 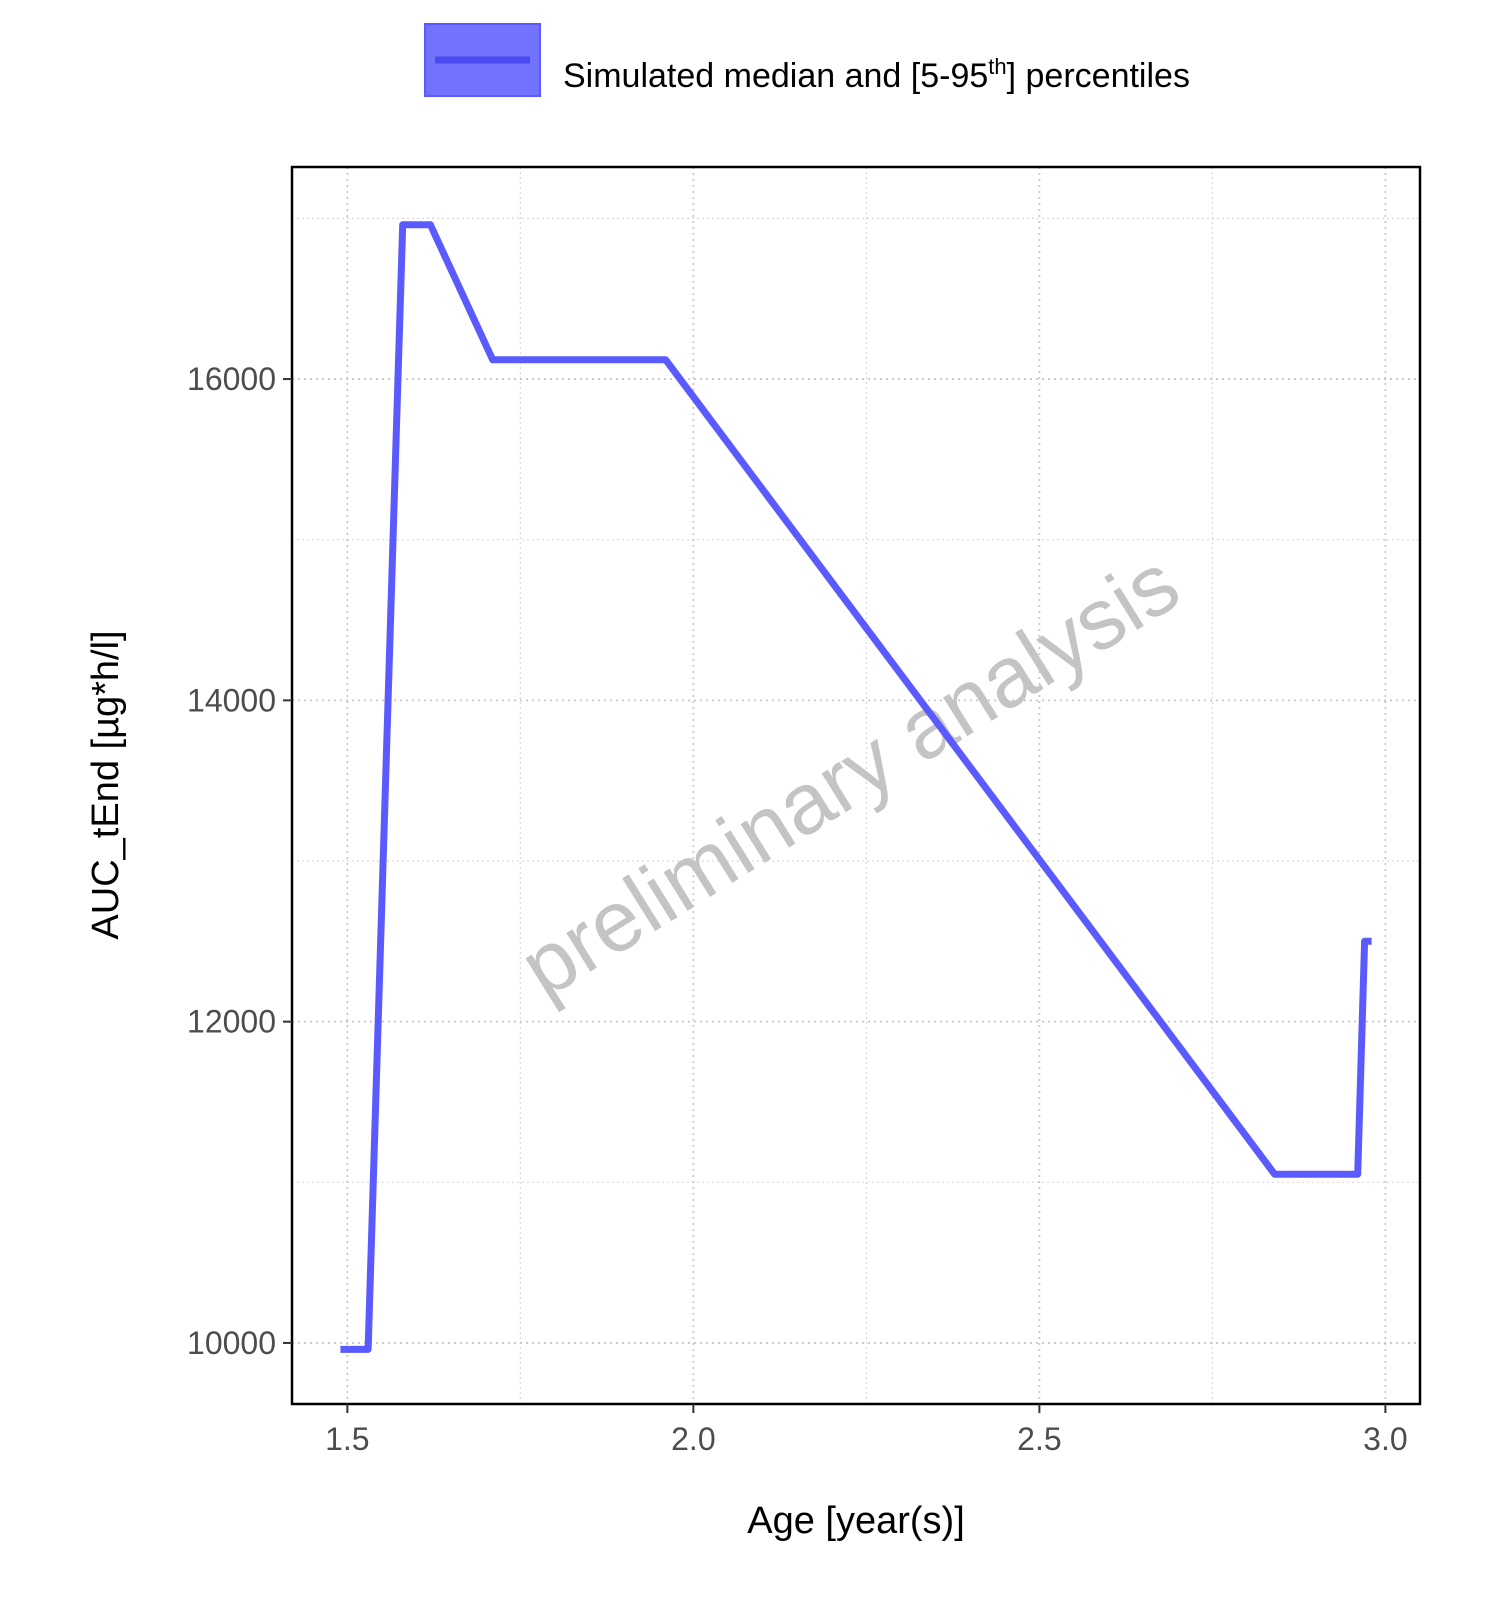 What do you see at coordinates (693, 1439) in the screenshot?
I see `x-tick-label: 2.0` at bounding box center [693, 1439].